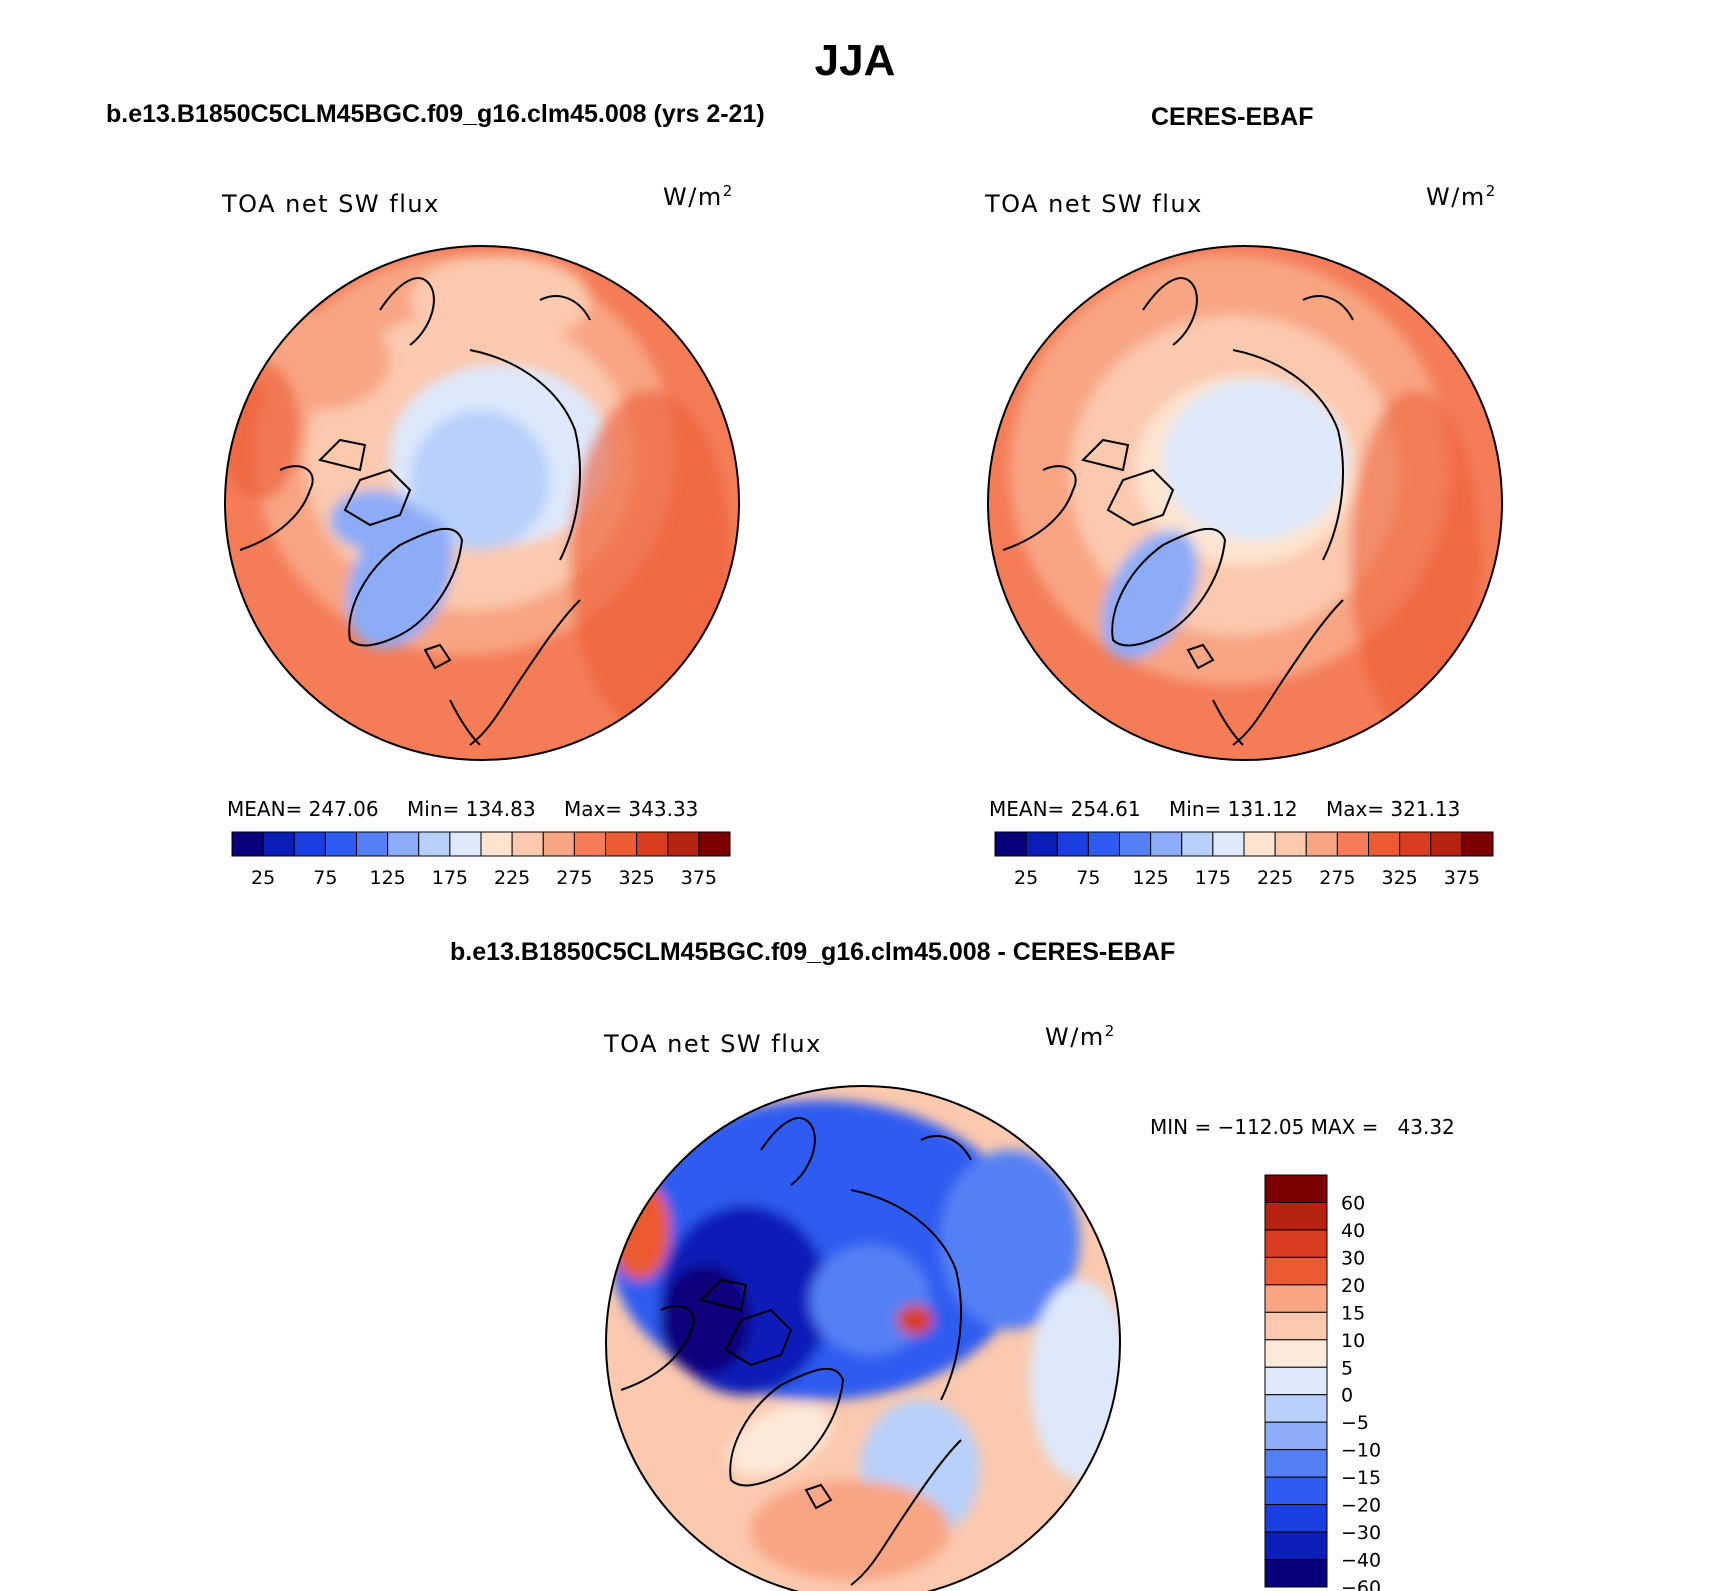  Describe the element at coordinates (1353, 1258) in the screenshot. I see `panel-3-colorbar-label-2: 30` at that location.